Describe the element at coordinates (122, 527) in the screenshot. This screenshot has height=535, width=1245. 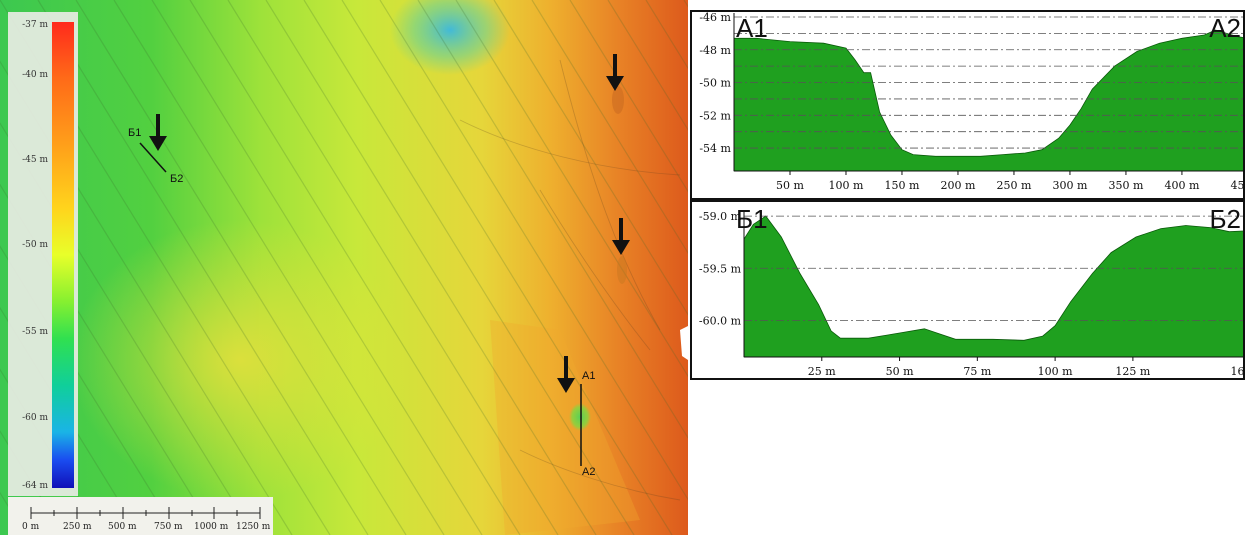
I see `scale-label: 500 m` at that location.